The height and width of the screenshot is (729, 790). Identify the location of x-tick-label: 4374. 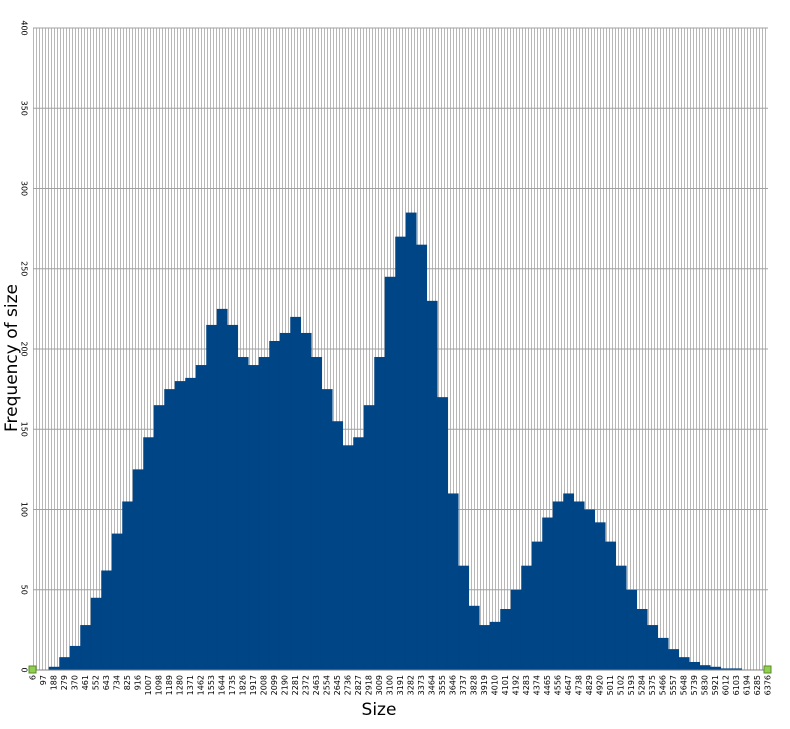
(537, 685).